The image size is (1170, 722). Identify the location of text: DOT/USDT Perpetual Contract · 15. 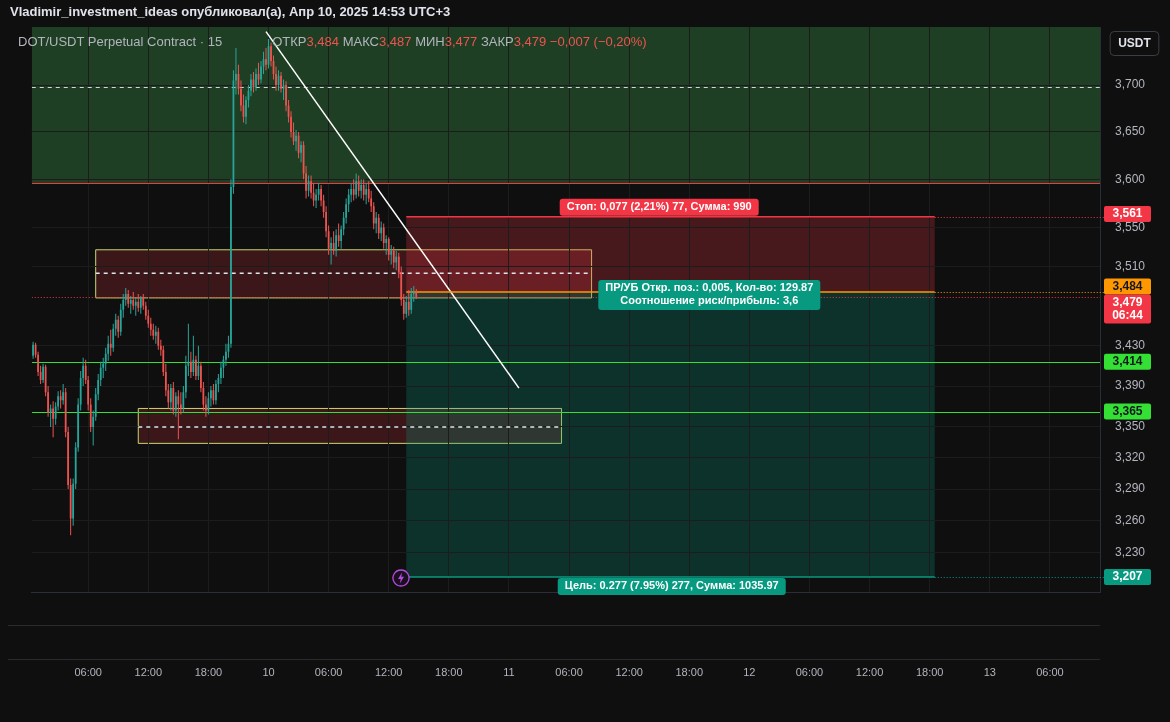
(120, 41).